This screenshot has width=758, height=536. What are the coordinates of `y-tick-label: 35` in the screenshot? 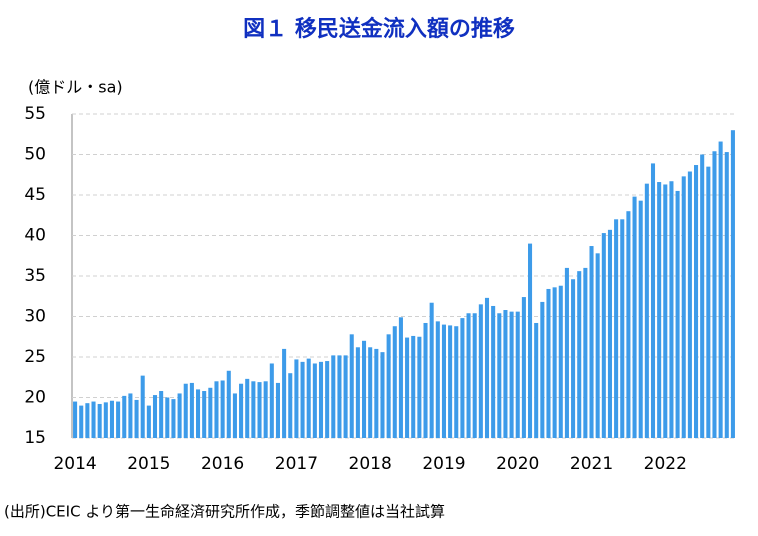 It's located at (35, 276).